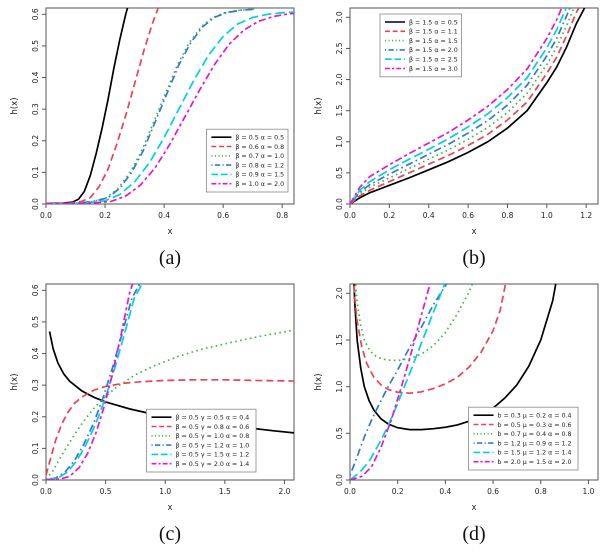  I want to click on legend-label: β = 1.5 α = 1.1, so click(433, 32).